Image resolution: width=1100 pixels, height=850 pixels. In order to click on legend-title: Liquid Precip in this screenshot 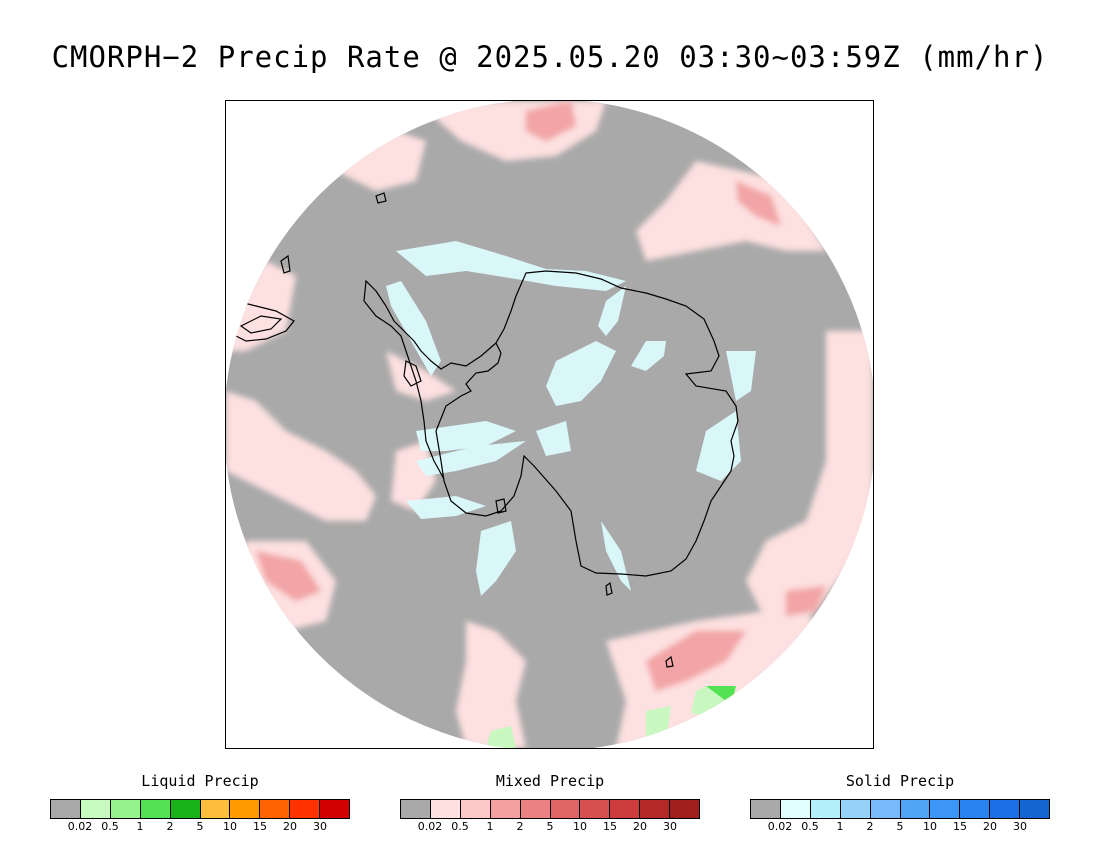, I will do `click(200, 781)`.